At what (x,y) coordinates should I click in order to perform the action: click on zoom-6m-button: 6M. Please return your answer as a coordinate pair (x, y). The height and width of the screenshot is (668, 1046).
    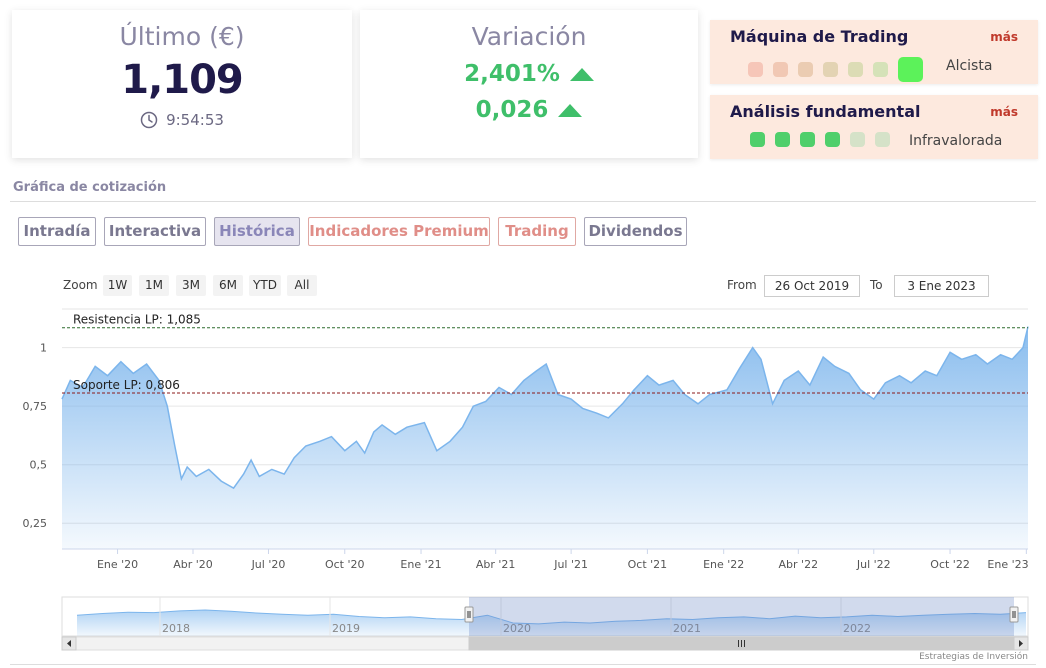
    Looking at the image, I should click on (228, 285).